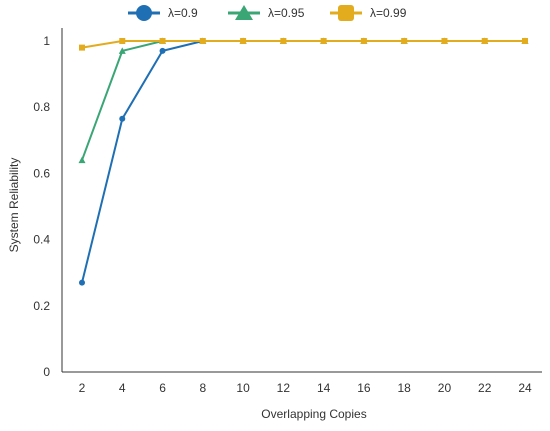  I want to click on x-axis-title: Overlapping Copies, so click(313, 414).